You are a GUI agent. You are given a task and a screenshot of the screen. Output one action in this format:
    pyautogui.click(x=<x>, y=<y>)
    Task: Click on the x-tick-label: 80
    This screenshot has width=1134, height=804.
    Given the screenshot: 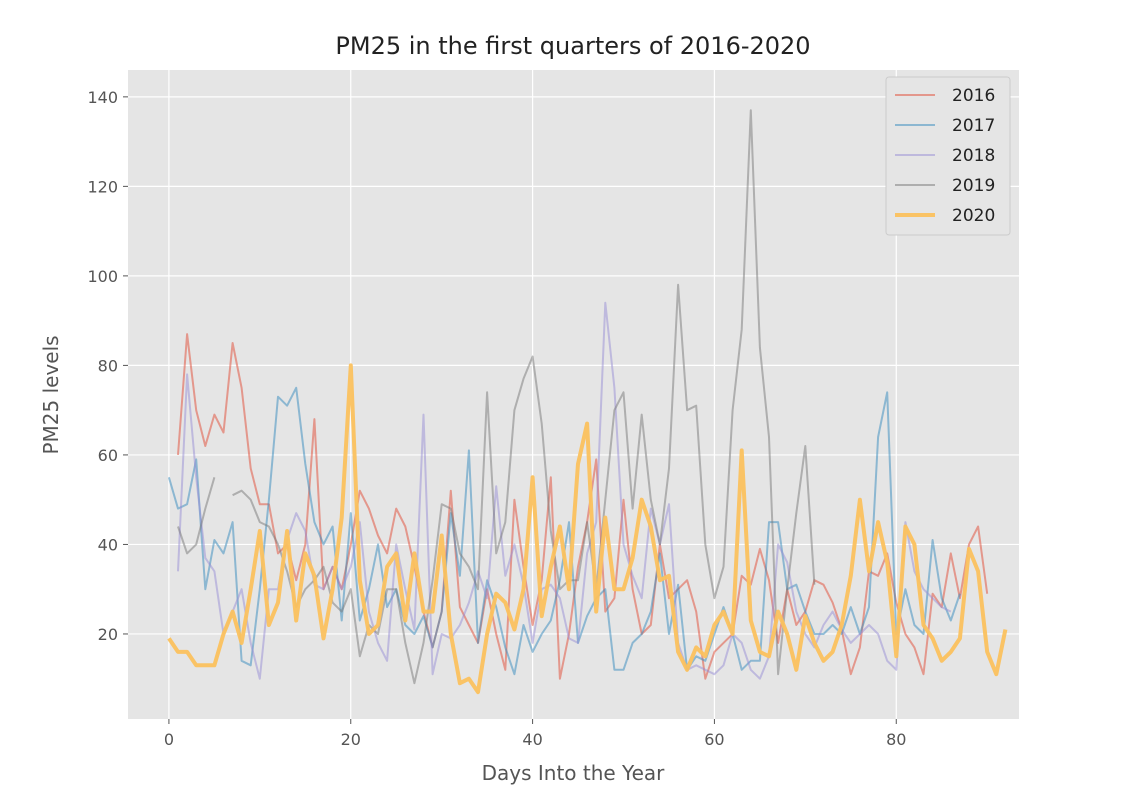 What is the action you would take?
    pyautogui.click(x=896, y=739)
    